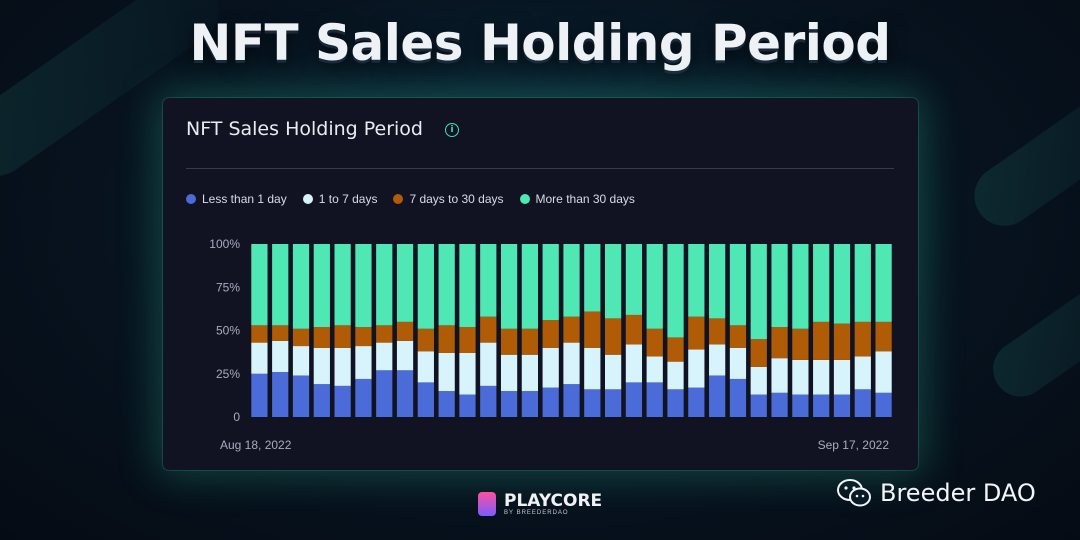  I want to click on legend-item-less-than-1-day: Less than 1 day, so click(236, 199).